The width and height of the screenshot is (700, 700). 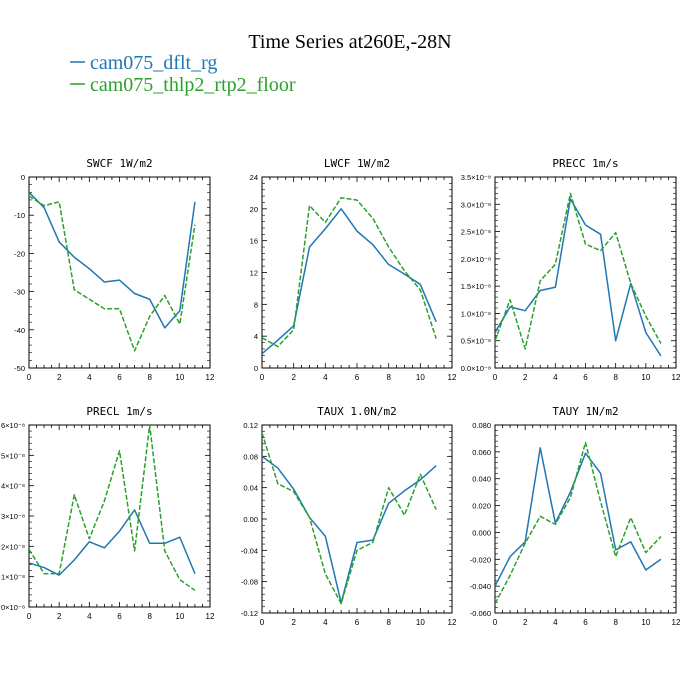 What do you see at coordinates (480, 613) in the screenshot?
I see `y-tick-label: -0.060` at bounding box center [480, 613].